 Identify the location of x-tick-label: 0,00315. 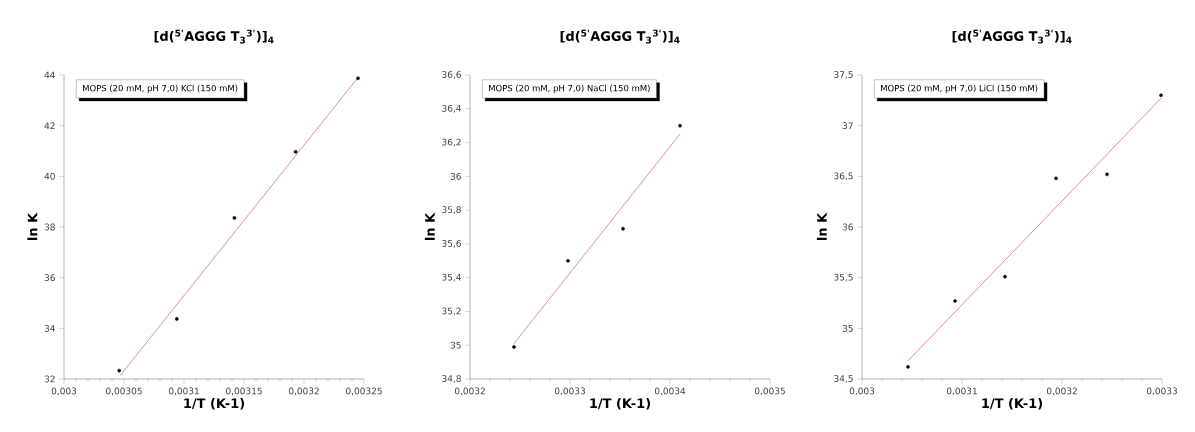
(244, 391).